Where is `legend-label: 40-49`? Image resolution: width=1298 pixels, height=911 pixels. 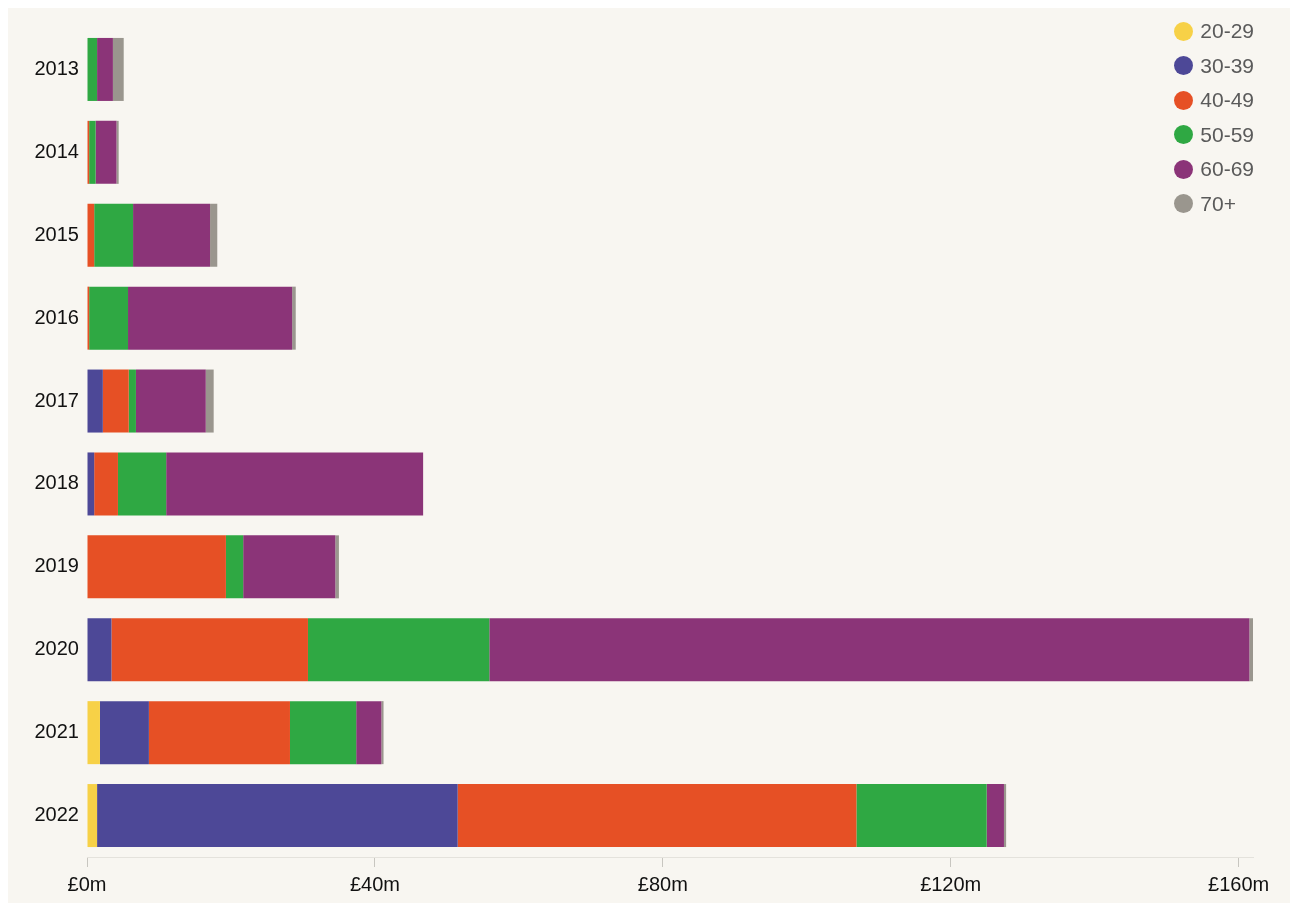 legend-label: 40-49 is located at coordinates (1227, 100).